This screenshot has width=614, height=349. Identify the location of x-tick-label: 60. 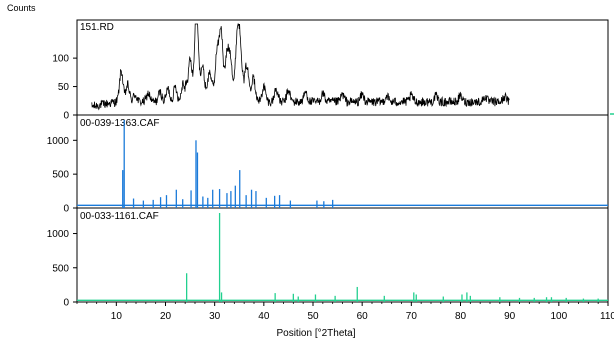
(363, 316).